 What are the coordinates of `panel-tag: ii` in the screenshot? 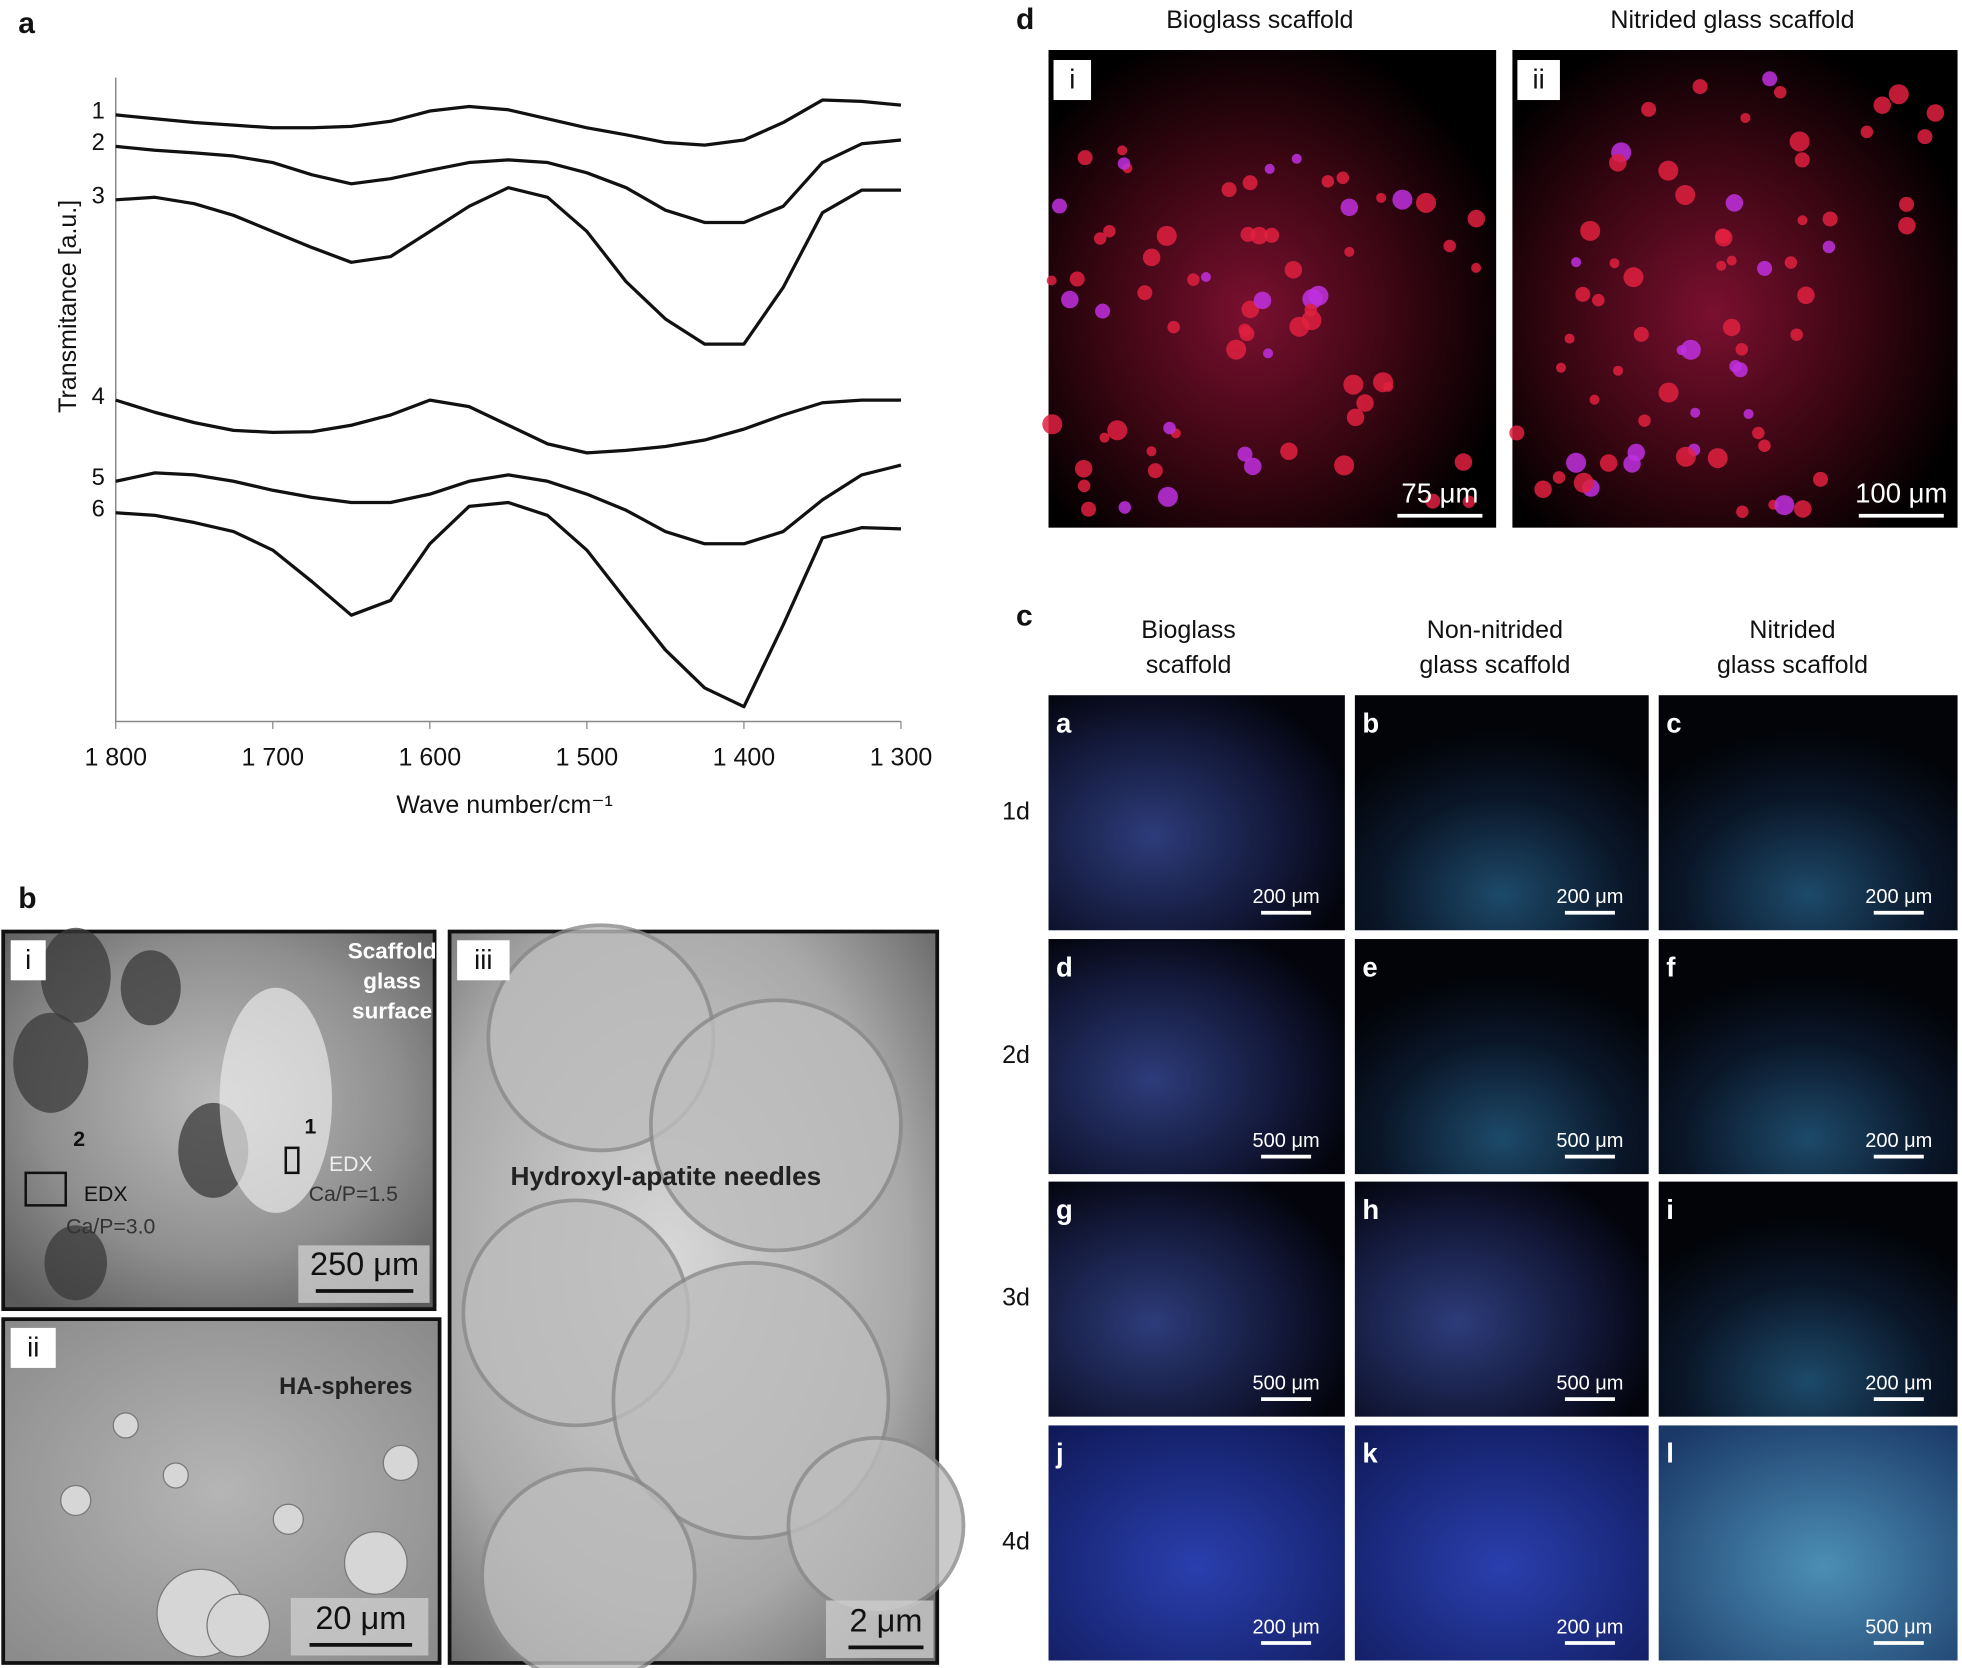 It's located at (33, 1346).